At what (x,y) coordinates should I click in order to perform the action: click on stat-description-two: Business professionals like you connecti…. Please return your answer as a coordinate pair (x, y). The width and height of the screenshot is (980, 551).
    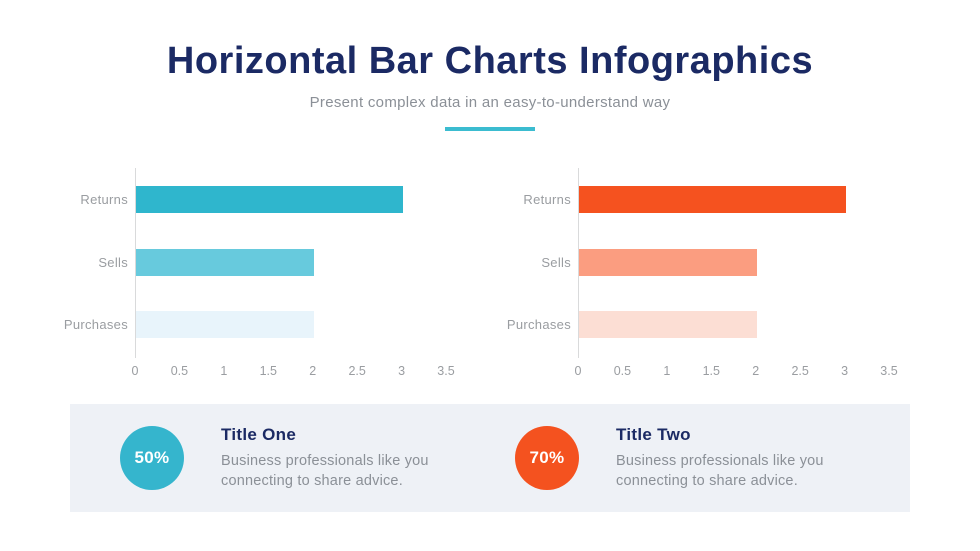
    Looking at the image, I should click on (720, 471).